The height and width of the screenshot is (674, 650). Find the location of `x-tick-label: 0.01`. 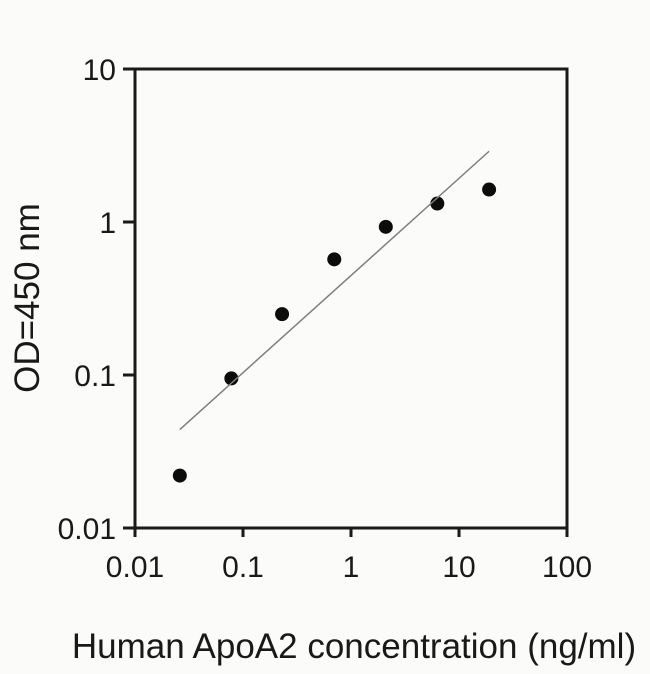

x-tick-label: 0.01 is located at coordinates (135, 567).